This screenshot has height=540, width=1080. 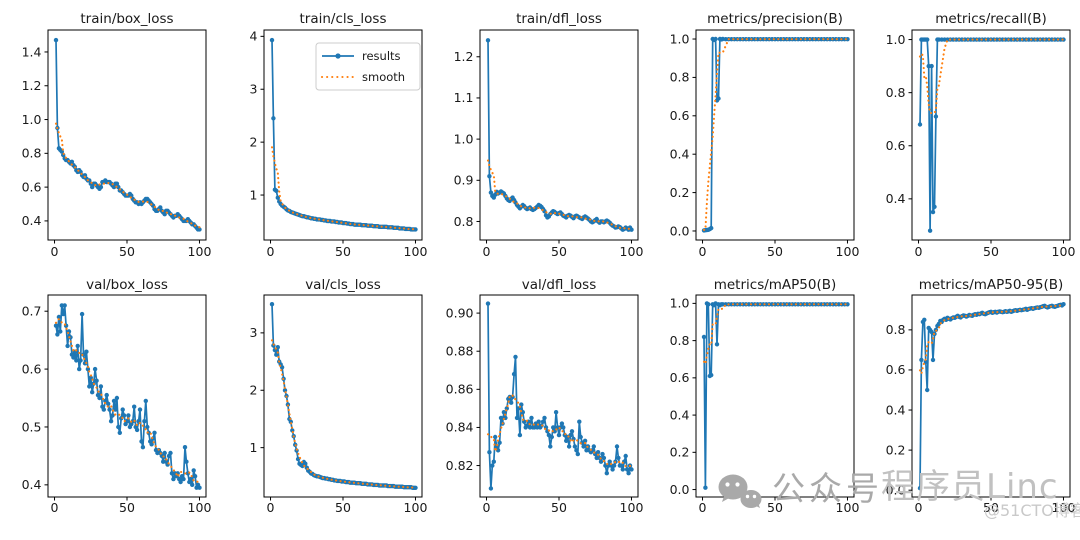 I want to click on subplot-val-box-loss: val/box_loss 0 50 100 0.4 0.5 0.6 0.7, so click(x=108, y=405).